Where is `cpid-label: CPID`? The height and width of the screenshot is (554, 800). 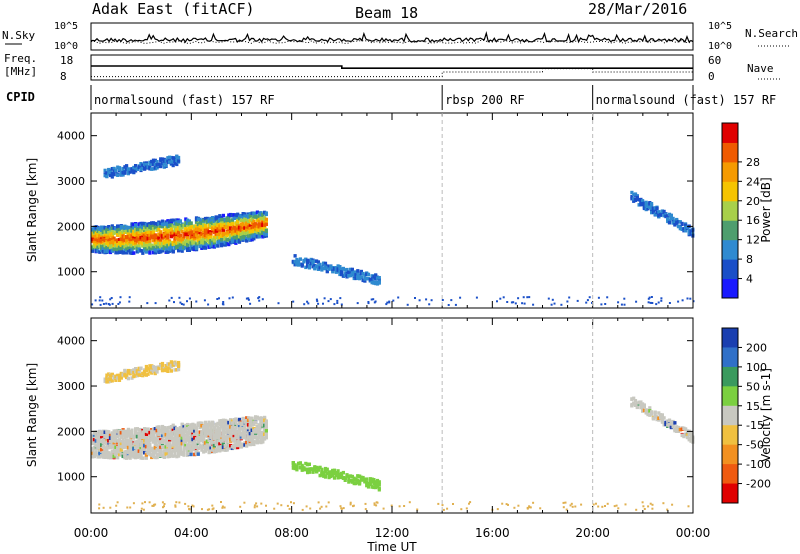 cpid-label: CPID is located at coordinates (20, 97).